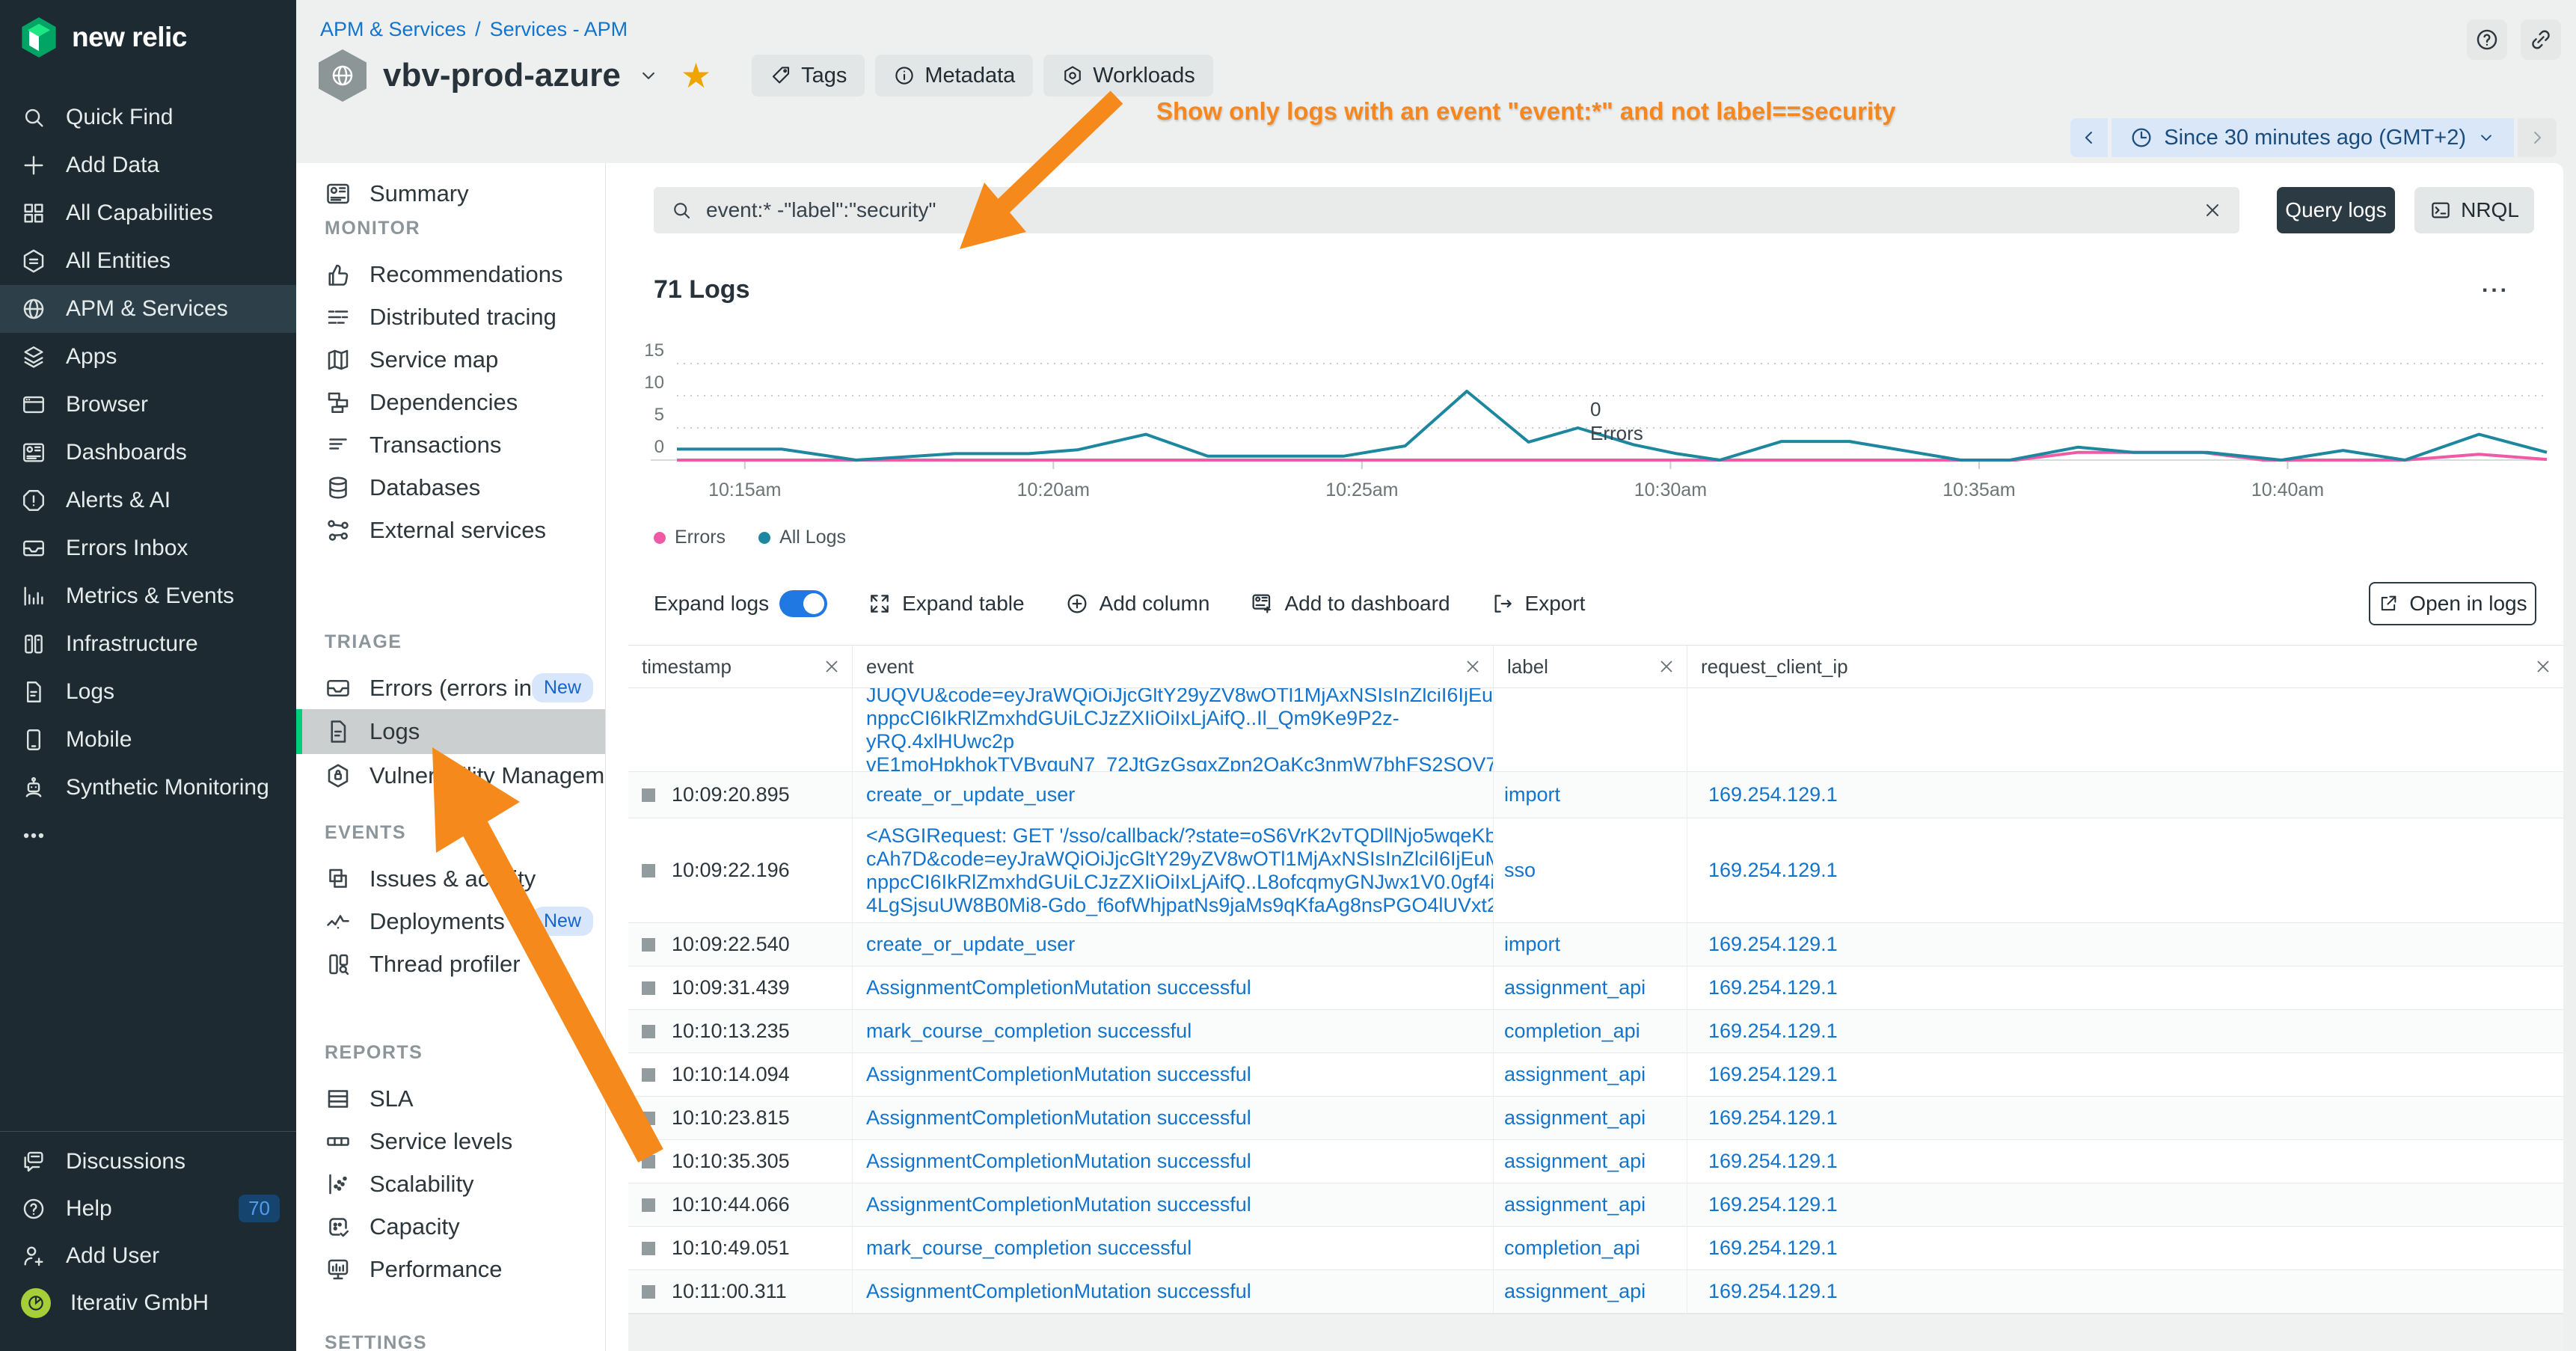  Describe the element at coordinates (731, 944) in the screenshot. I see `timestamp-value: 10:09:22.540` at that location.